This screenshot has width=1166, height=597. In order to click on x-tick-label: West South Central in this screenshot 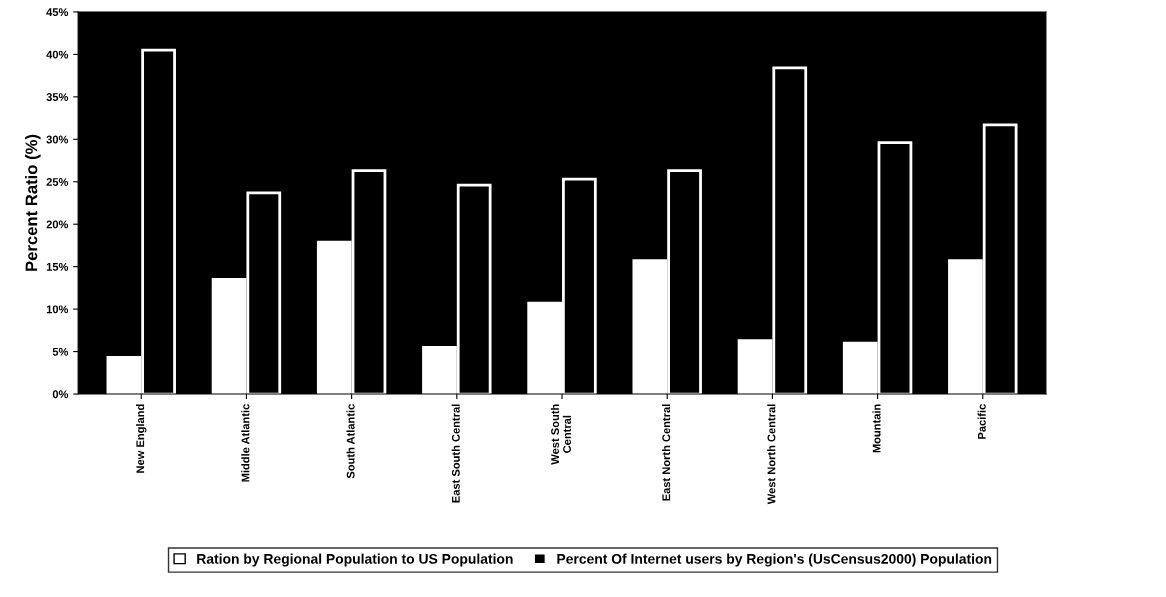, I will do `click(560, 434)`.